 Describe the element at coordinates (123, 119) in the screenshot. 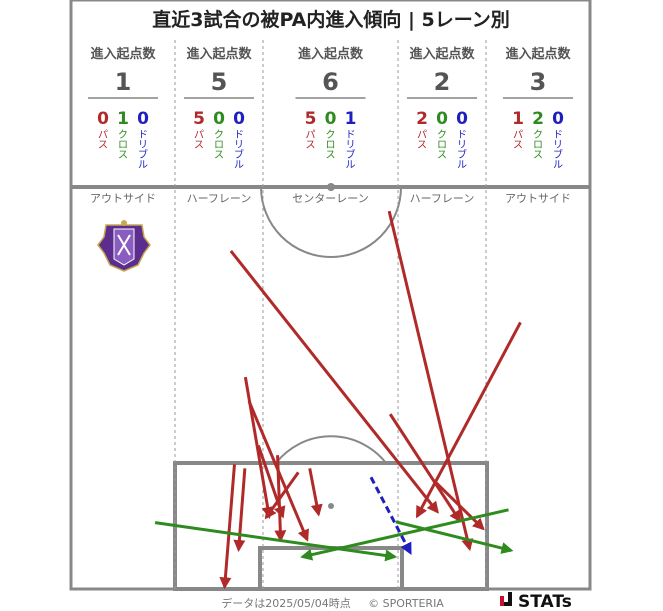

I see `count-cross: 1` at that location.